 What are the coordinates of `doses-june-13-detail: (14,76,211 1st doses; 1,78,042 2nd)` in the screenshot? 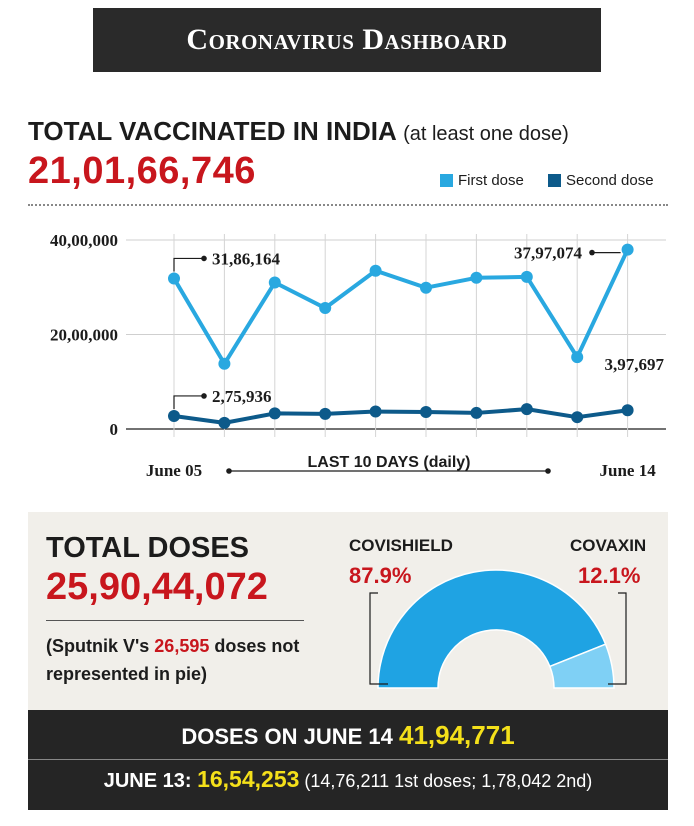 It's located at (446, 781).